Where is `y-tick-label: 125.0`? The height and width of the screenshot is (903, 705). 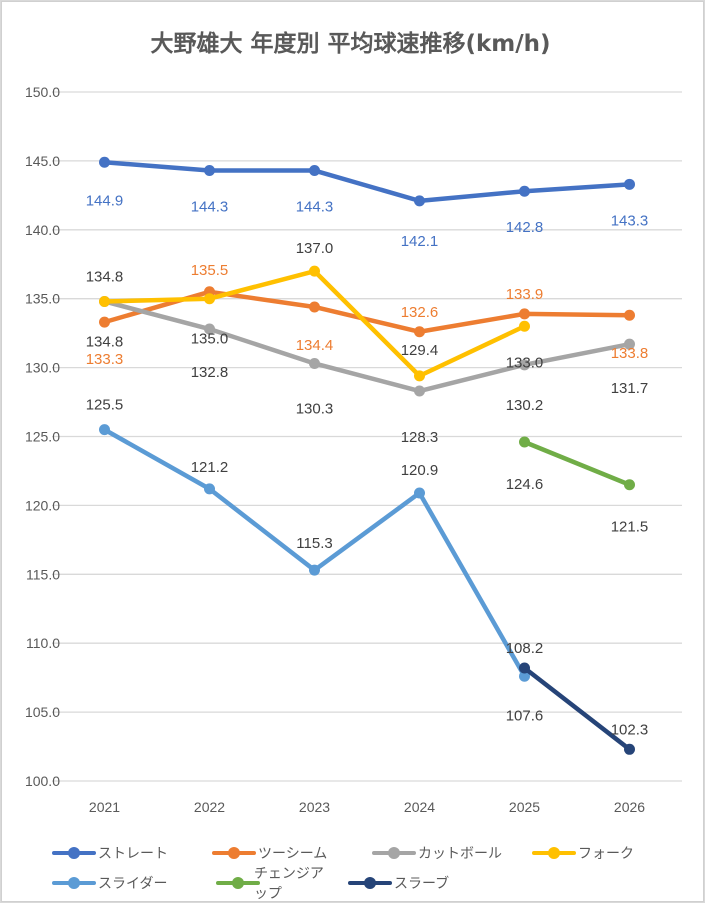 y-tick-label: 125.0 is located at coordinates (42, 437).